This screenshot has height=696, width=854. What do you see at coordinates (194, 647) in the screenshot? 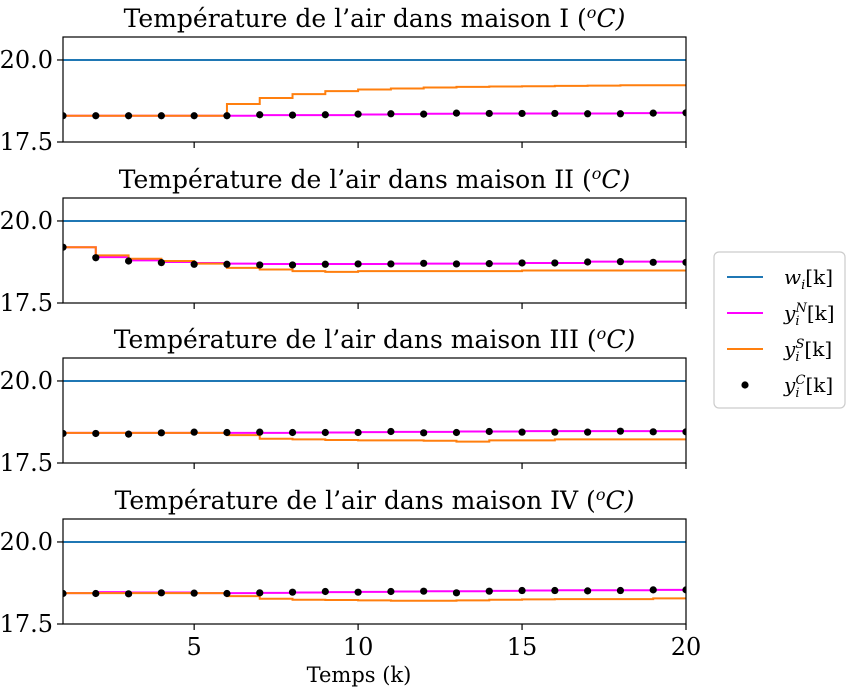
I see `x-tick-label: 5` at bounding box center [194, 647].